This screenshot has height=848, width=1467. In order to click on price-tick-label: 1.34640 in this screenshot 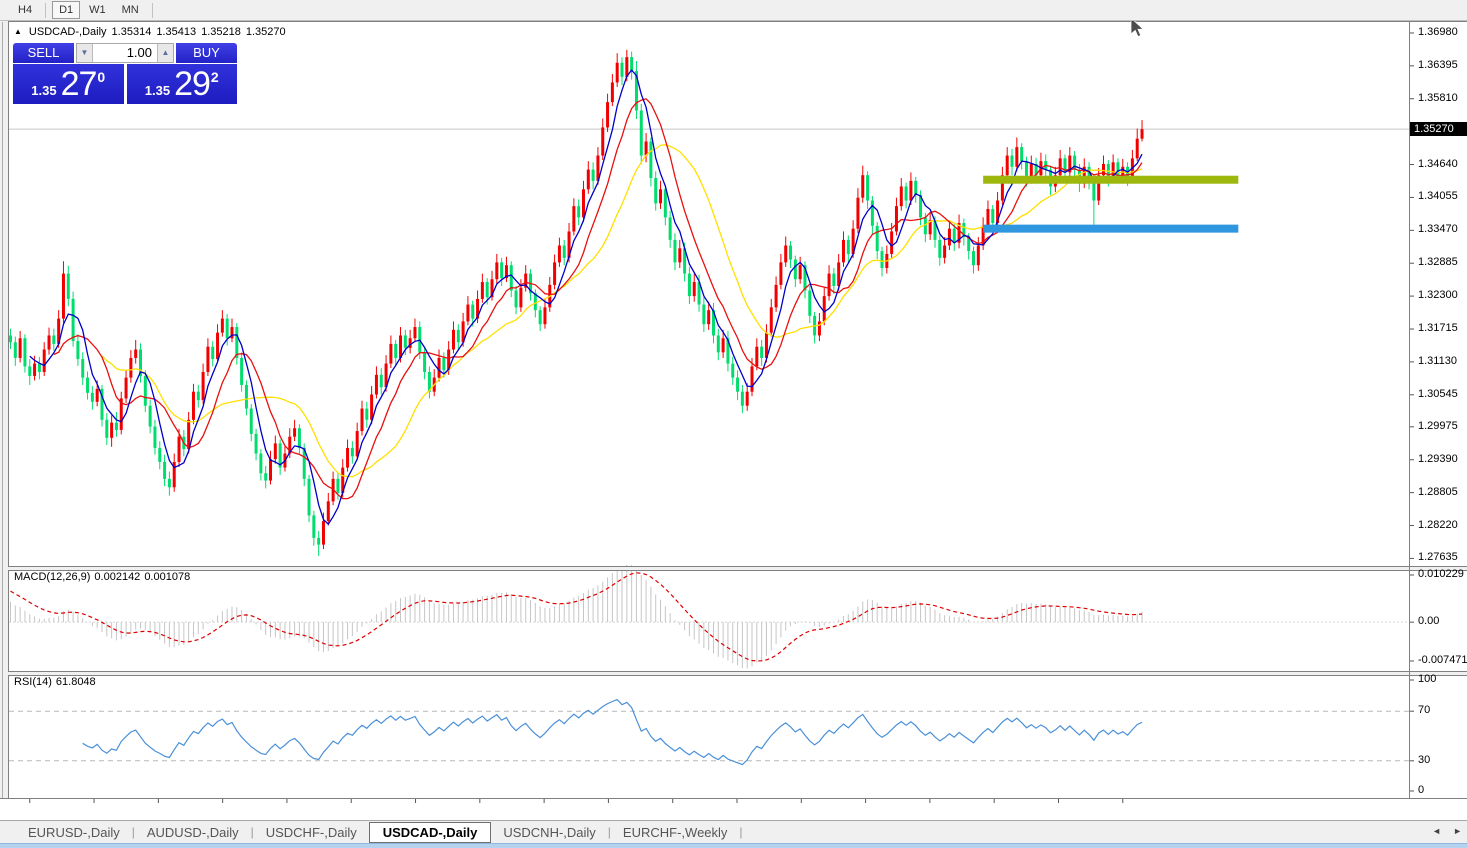, I will do `click(1438, 163)`.